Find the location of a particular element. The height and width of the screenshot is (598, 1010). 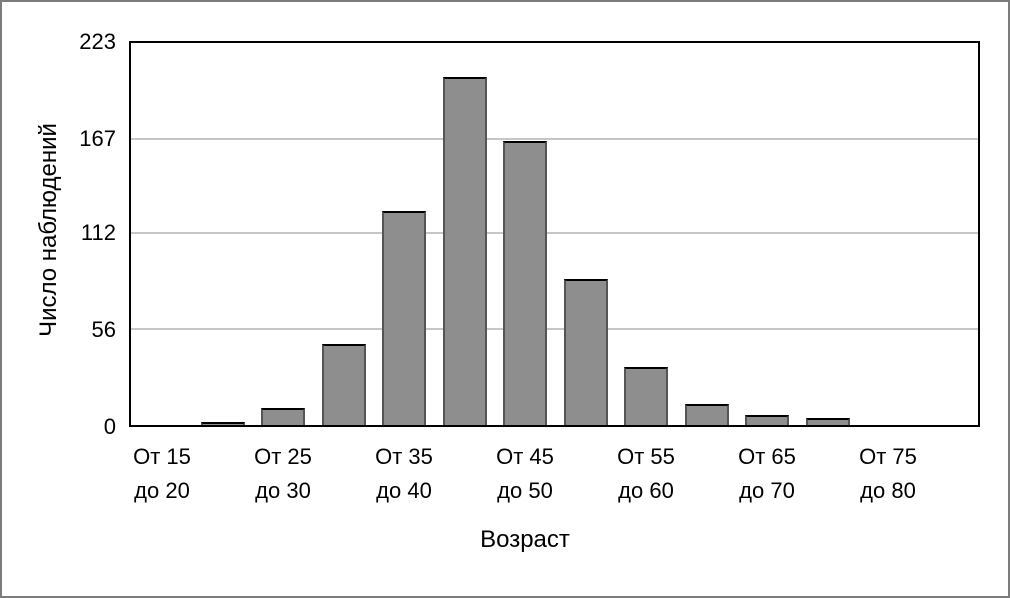

x-tick-line2: до 70 is located at coordinates (767, 490).